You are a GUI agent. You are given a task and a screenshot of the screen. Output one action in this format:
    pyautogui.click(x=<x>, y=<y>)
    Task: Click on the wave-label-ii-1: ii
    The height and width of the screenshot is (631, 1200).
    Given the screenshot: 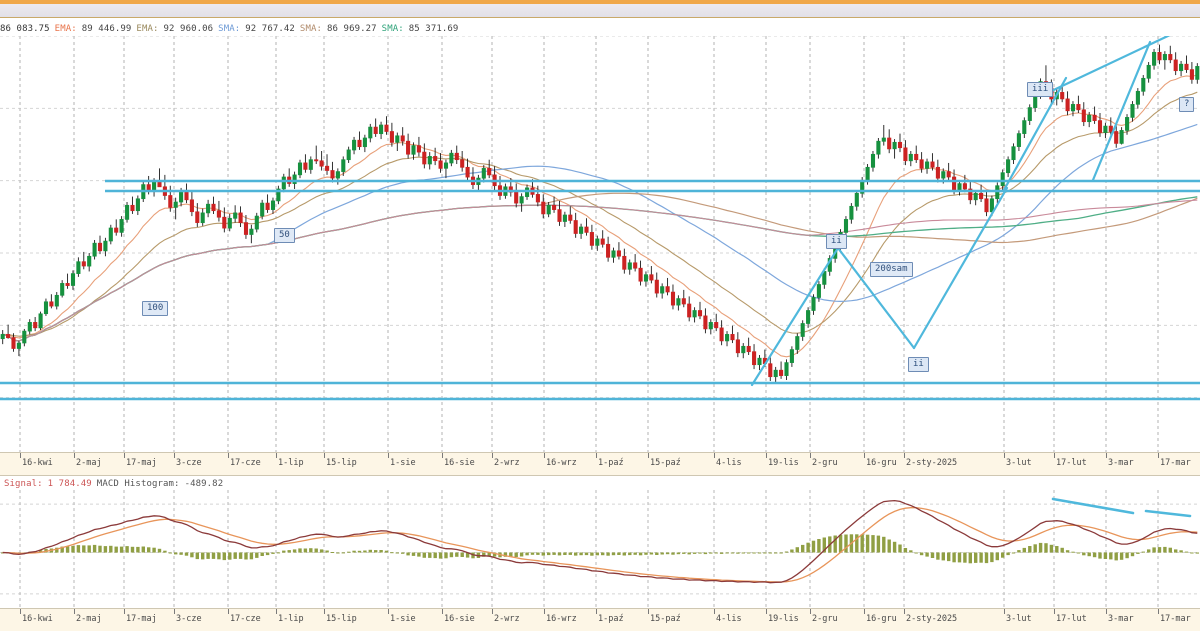 What is the action you would take?
    pyautogui.click(x=836, y=241)
    